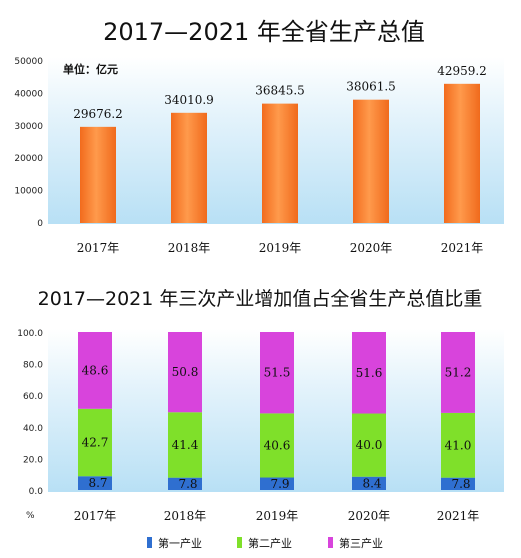 This screenshot has height=558, width=521. What do you see at coordinates (270, 543) in the screenshot?
I see `legend-label: 第二产业` at bounding box center [270, 543].